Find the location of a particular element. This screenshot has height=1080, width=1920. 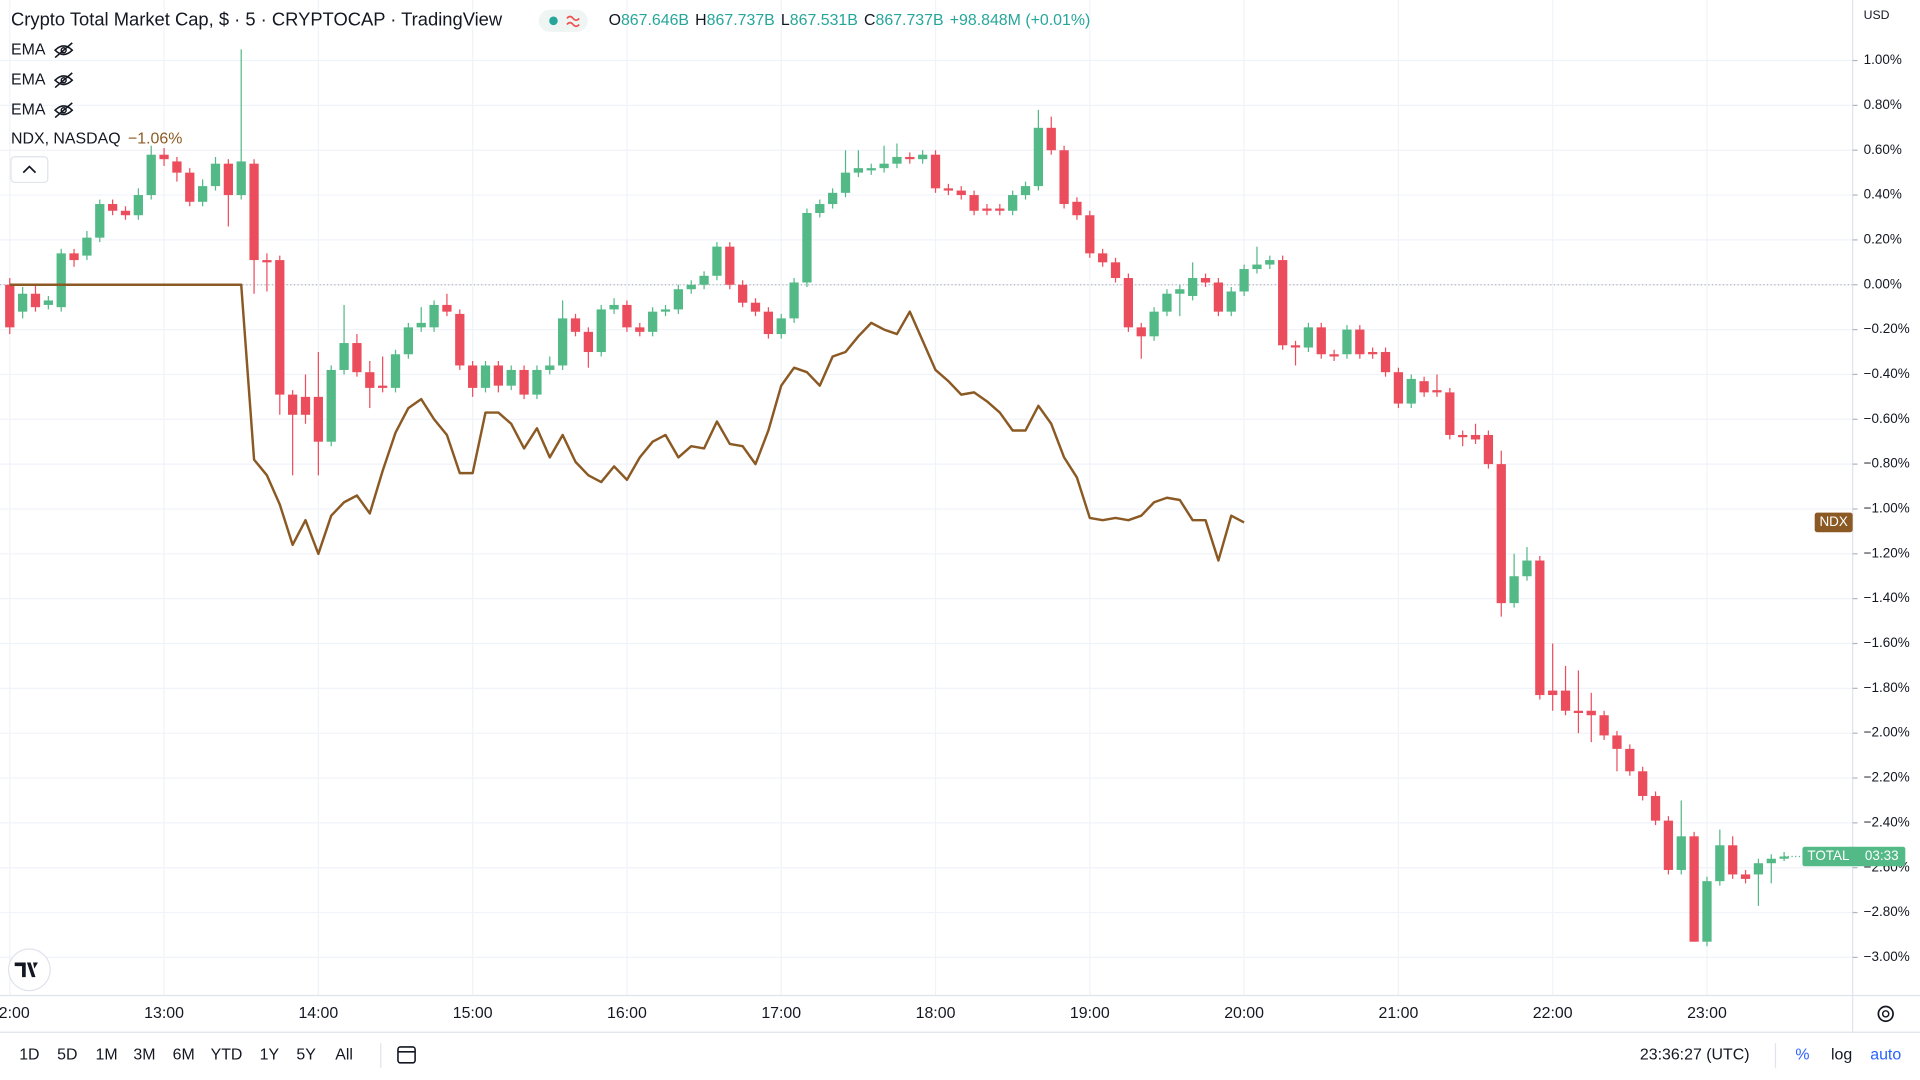

collapse-button is located at coordinates (29, 170).